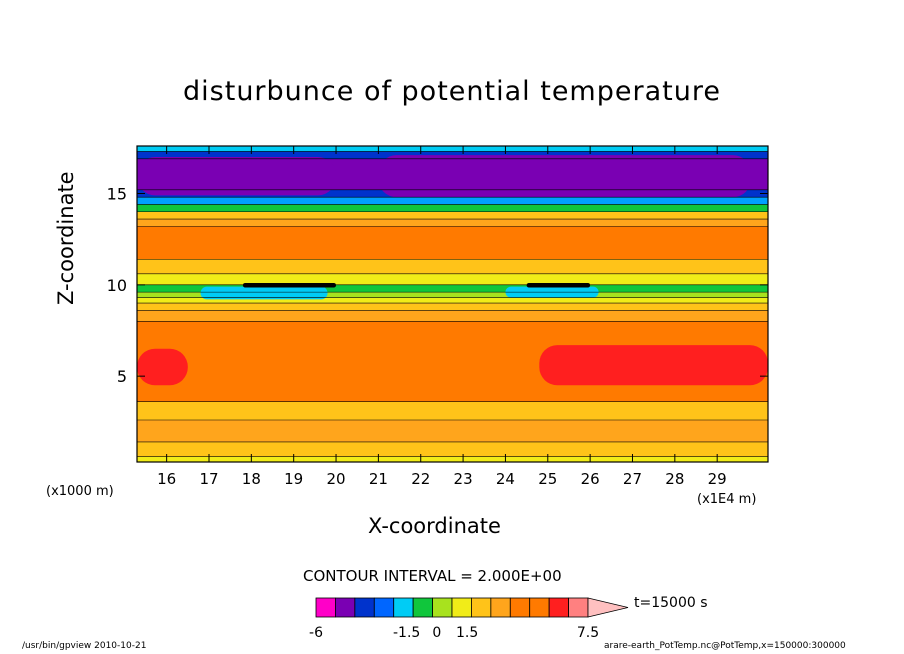  What do you see at coordinates (588, 633) in the screenshot?
I see `colorbar-label: 7.5` at bounding box center [588, 633].